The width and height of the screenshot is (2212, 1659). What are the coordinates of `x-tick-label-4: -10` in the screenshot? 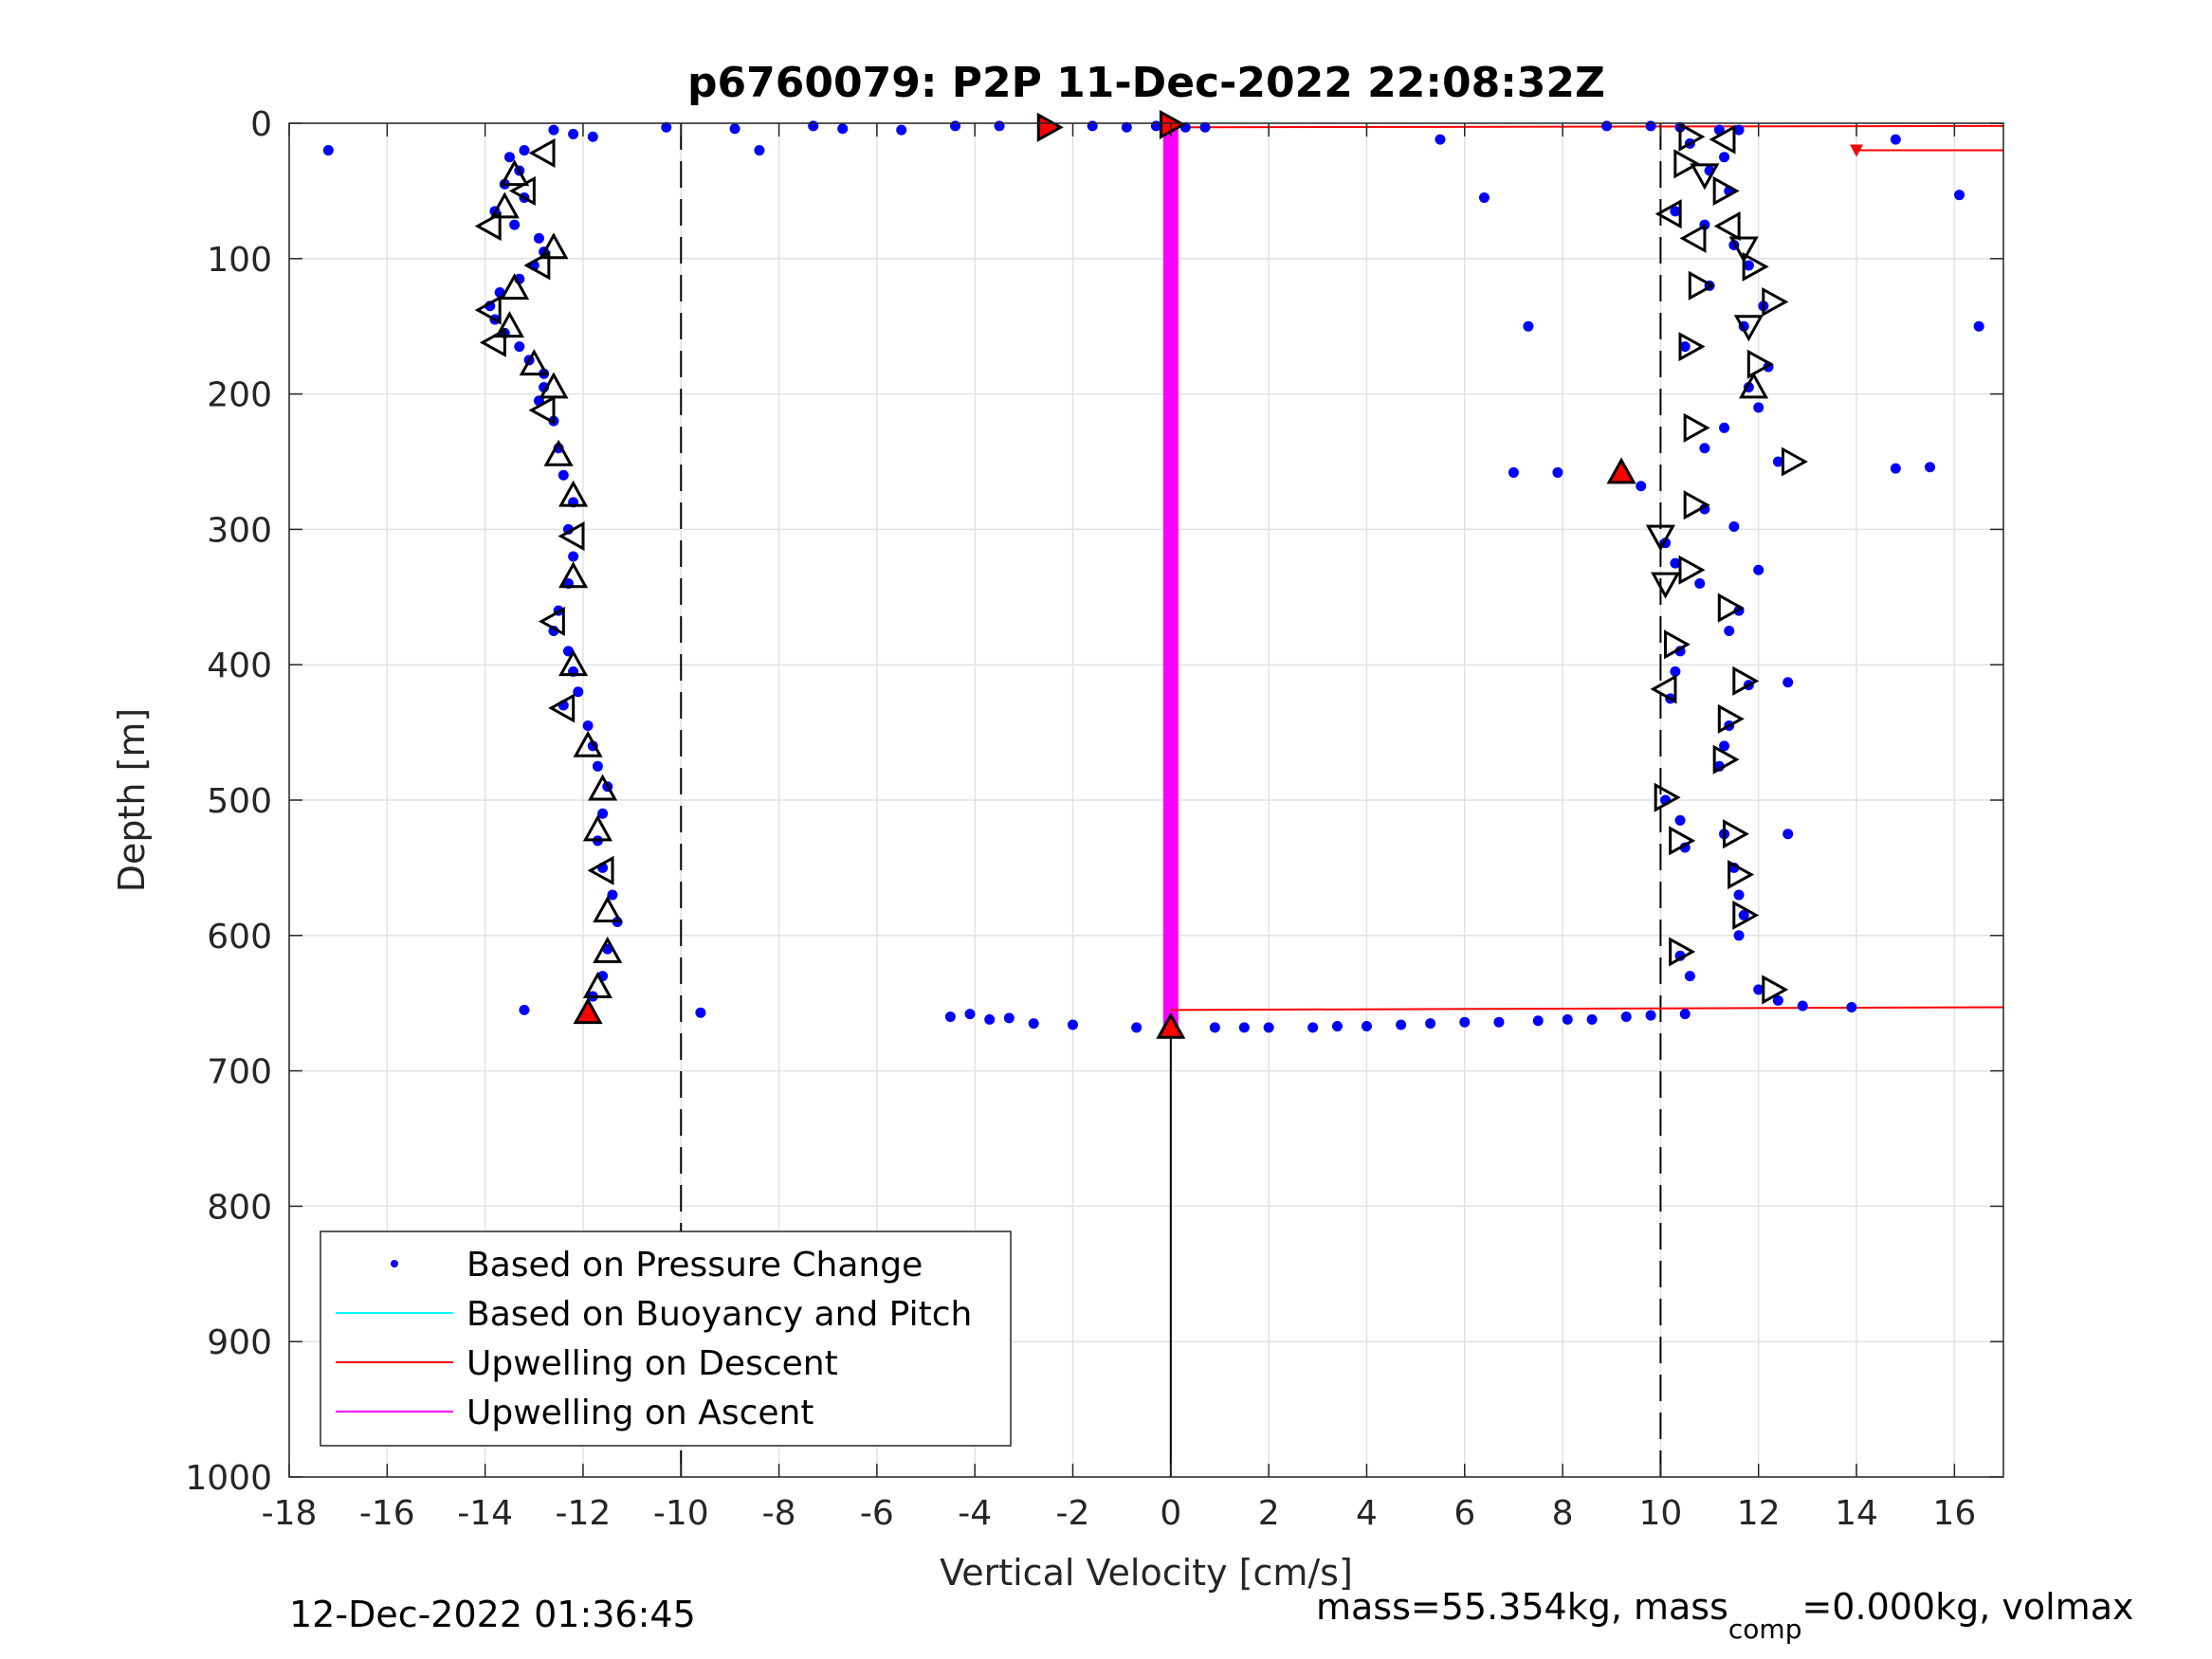 It's located at (681, 1513).